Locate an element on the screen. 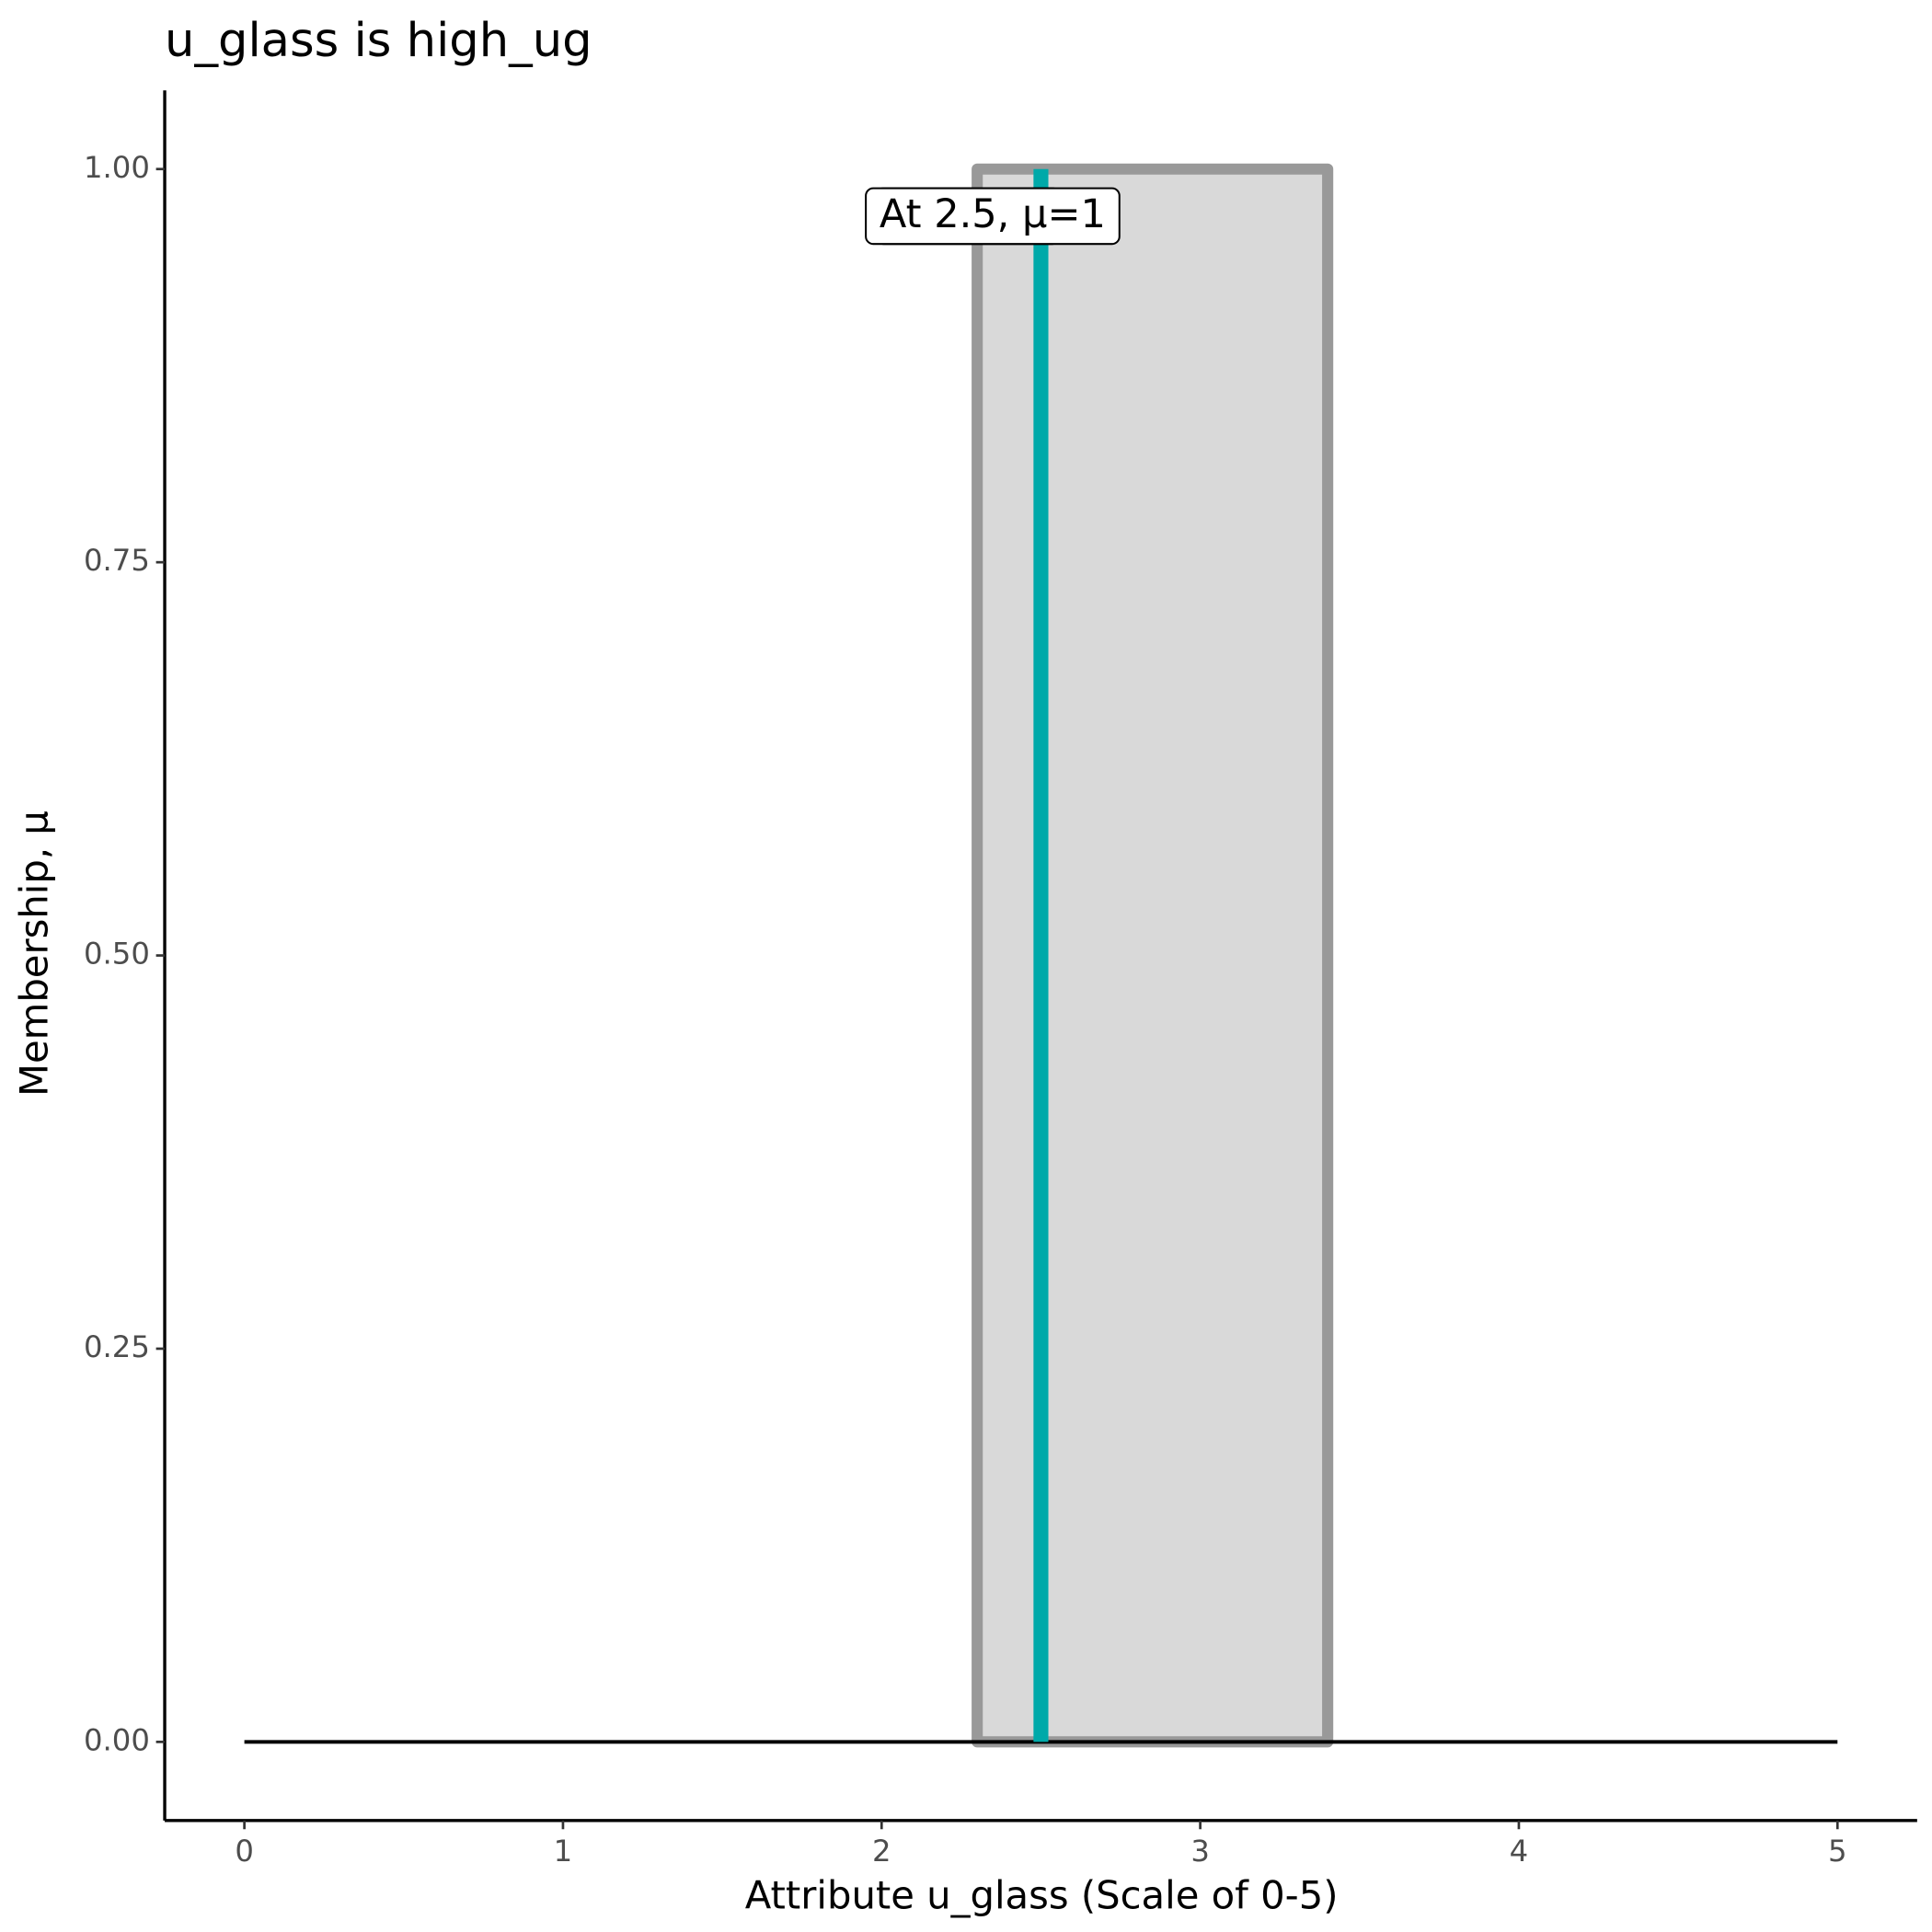 This screenshot has width=1932, height=1932. x-tick-label: 5 is located at coordinates (1837, 1851).